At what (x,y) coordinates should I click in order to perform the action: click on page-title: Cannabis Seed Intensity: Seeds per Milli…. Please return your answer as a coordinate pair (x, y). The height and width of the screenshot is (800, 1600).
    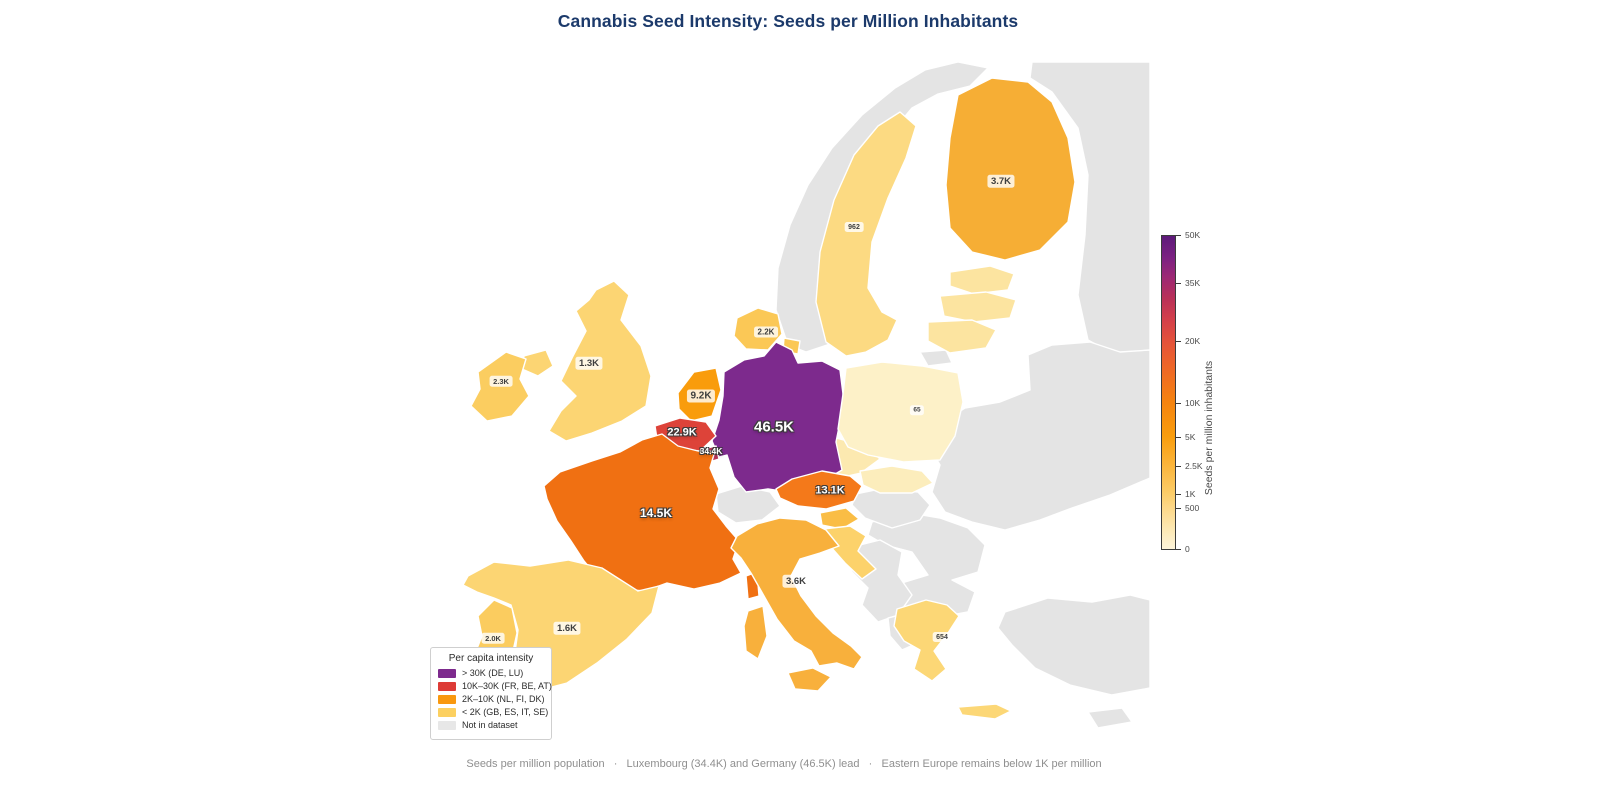
    Looking at the image, I should click on (788, 21).